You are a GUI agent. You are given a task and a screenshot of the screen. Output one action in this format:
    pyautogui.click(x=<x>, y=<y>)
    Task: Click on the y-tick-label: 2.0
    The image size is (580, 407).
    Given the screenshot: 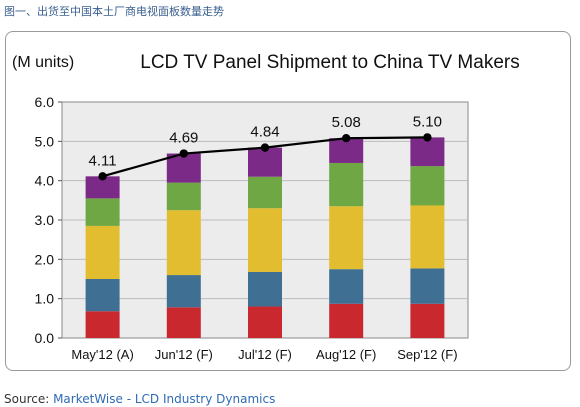 What is the action you would take?
    pyautogui.click(x=45, y=259)
    